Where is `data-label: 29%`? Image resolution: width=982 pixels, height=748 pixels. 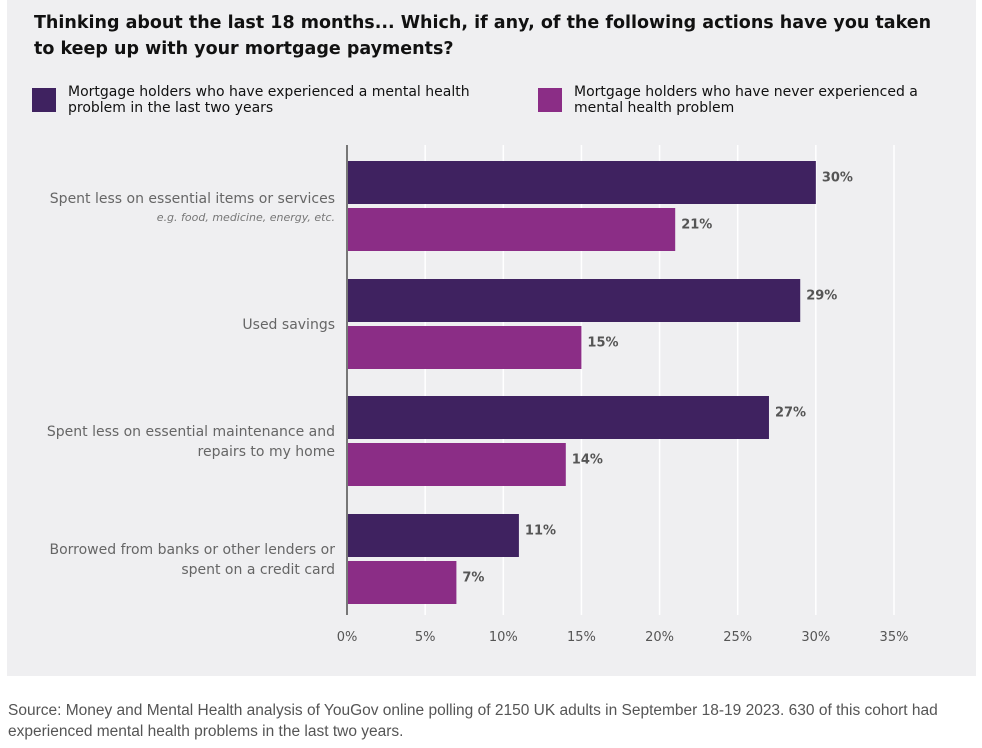
data-label: 29% is located at coordinates (821, 296).